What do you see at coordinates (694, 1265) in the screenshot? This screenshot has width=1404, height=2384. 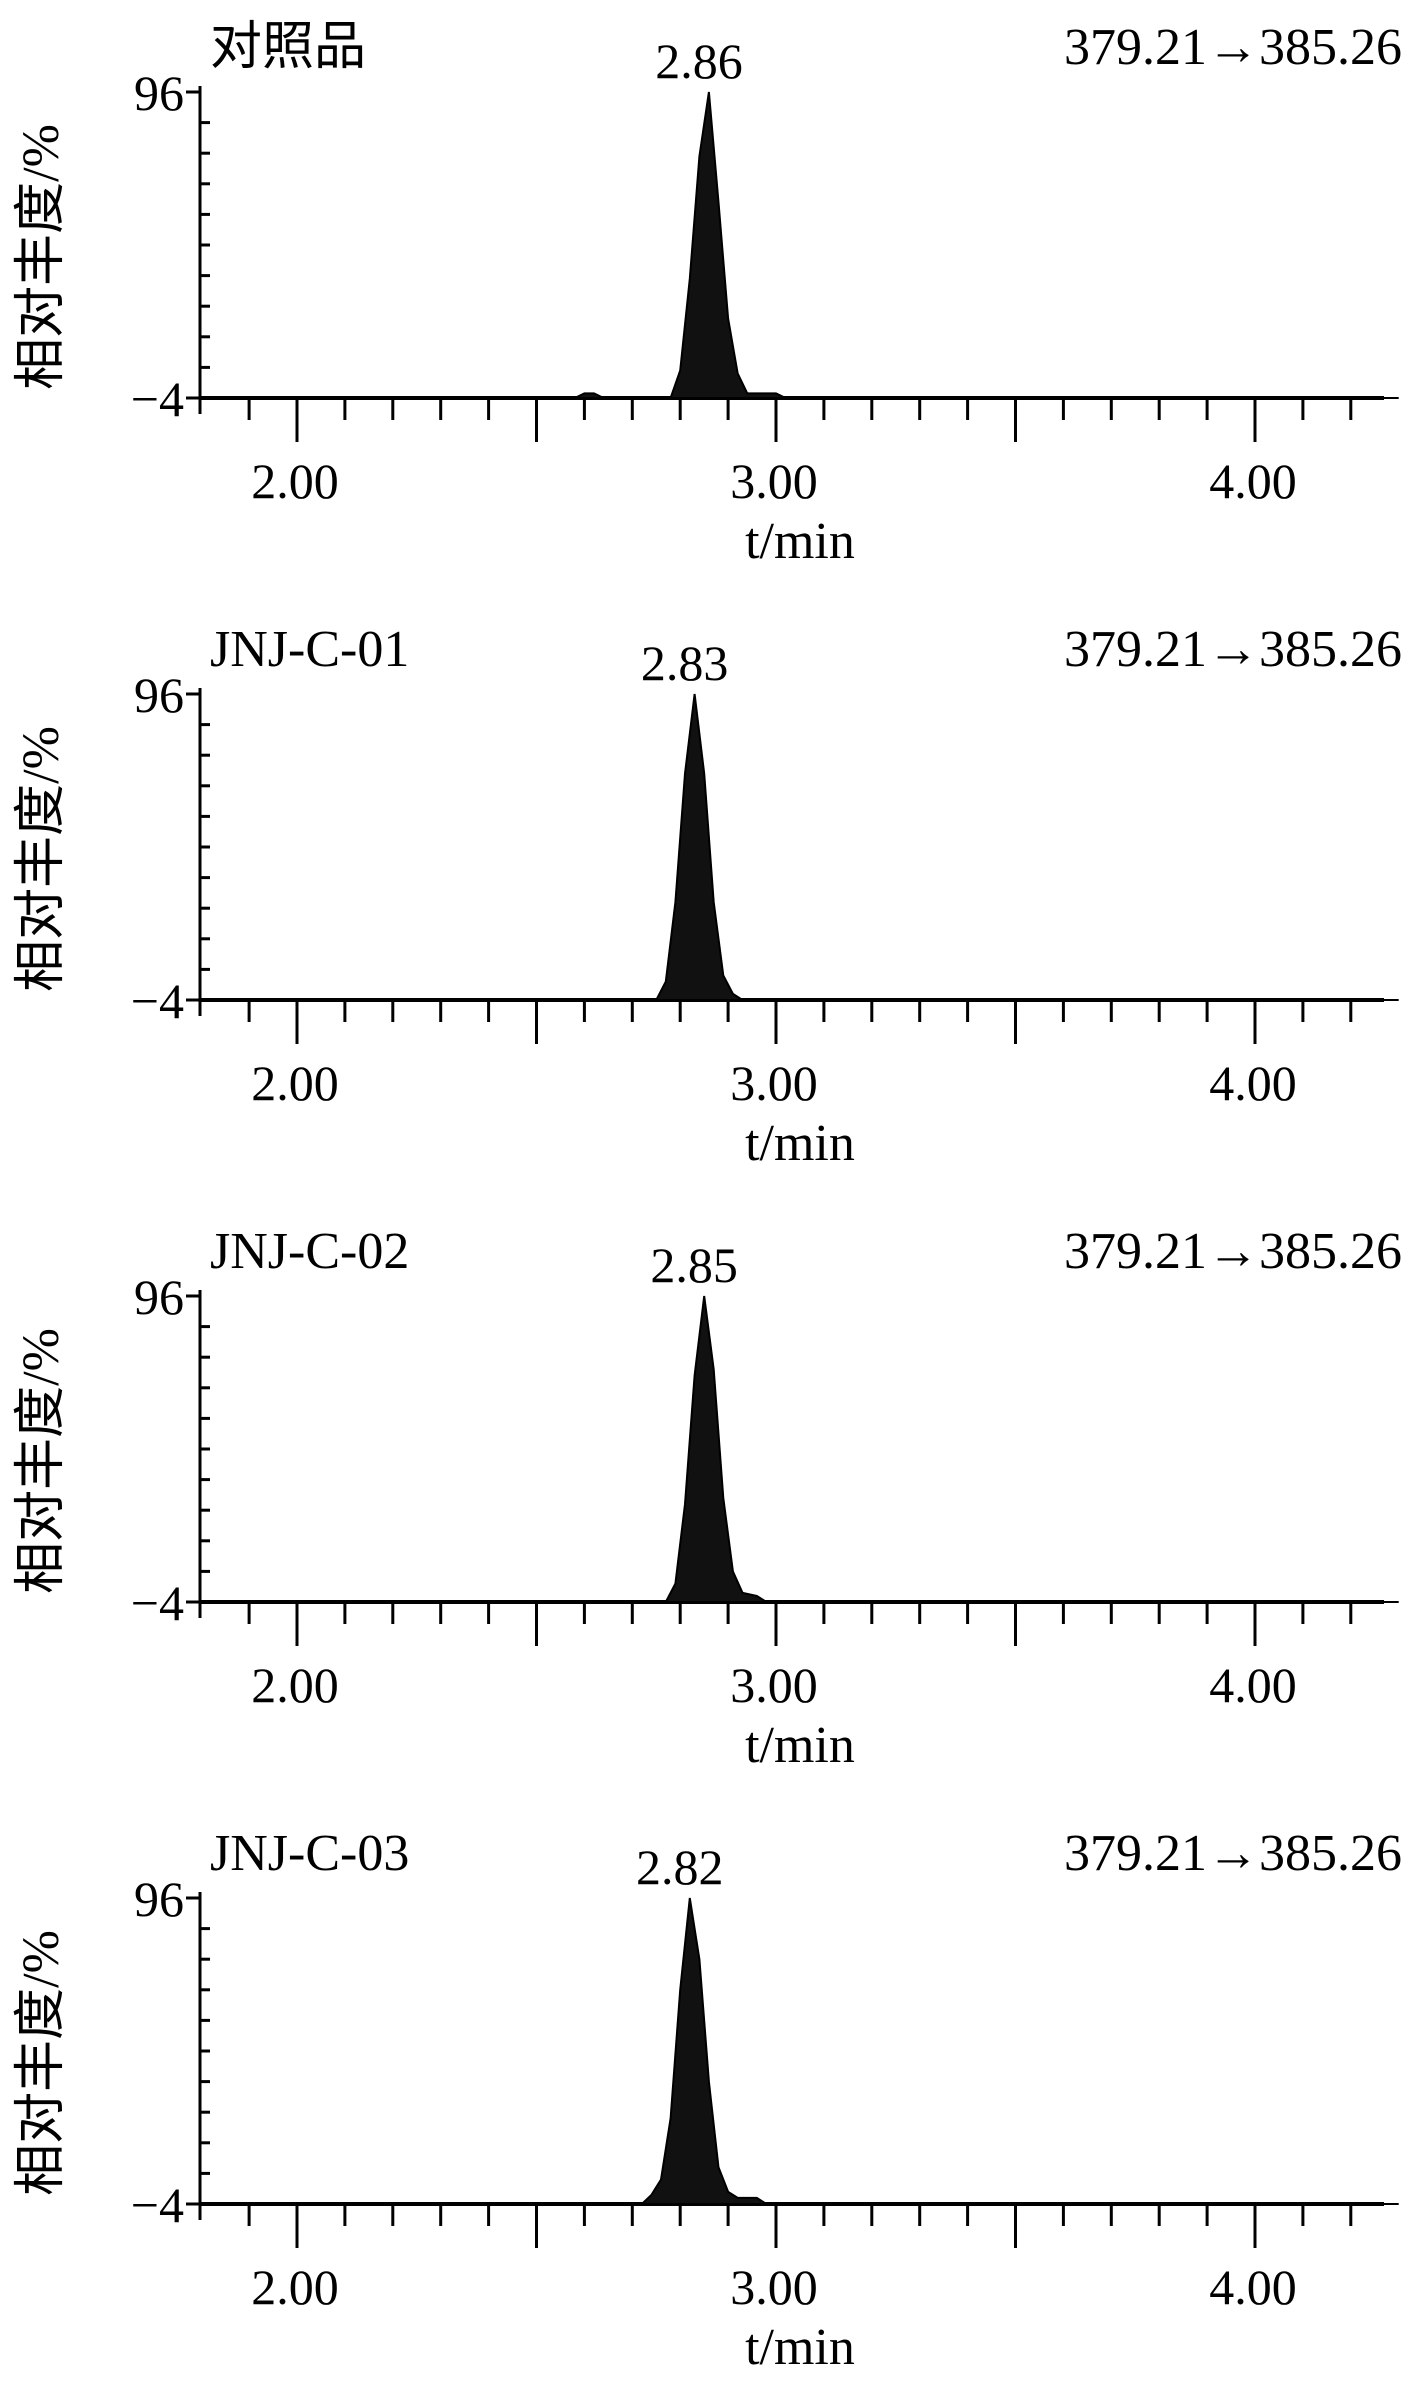 I see `peak-label: 2.85` at bounding box center [694, 1265].